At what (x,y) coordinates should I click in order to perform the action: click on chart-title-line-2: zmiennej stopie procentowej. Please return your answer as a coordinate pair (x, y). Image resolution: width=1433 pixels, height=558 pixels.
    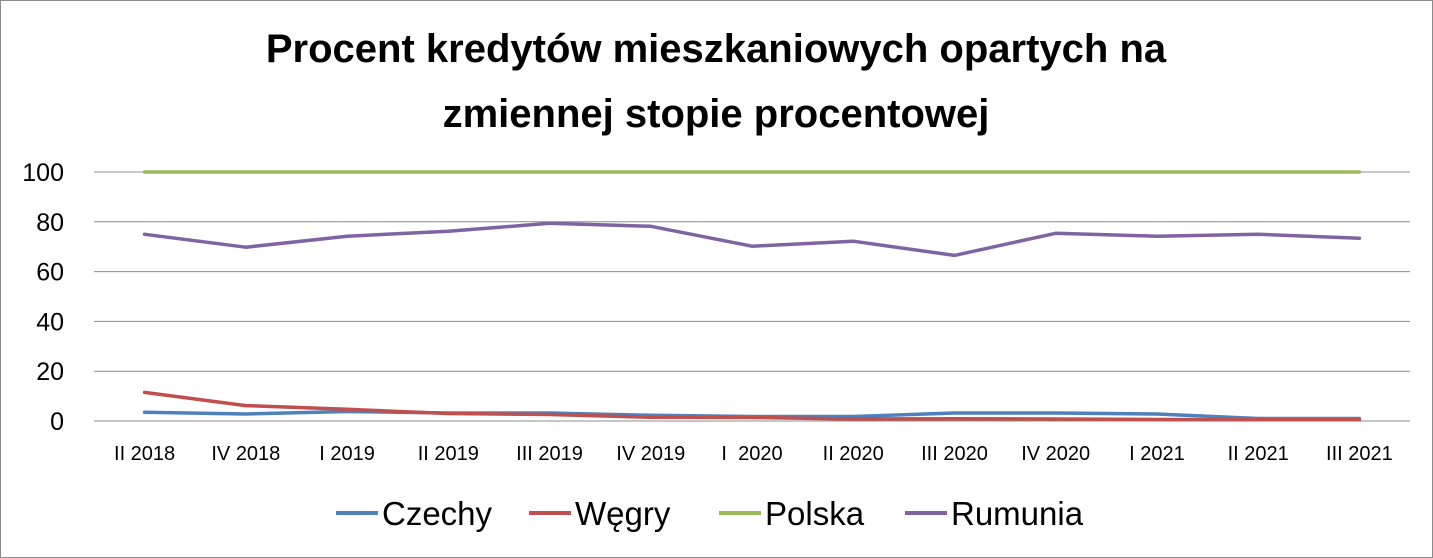
    Looking at the image, I should click on (716, 114).